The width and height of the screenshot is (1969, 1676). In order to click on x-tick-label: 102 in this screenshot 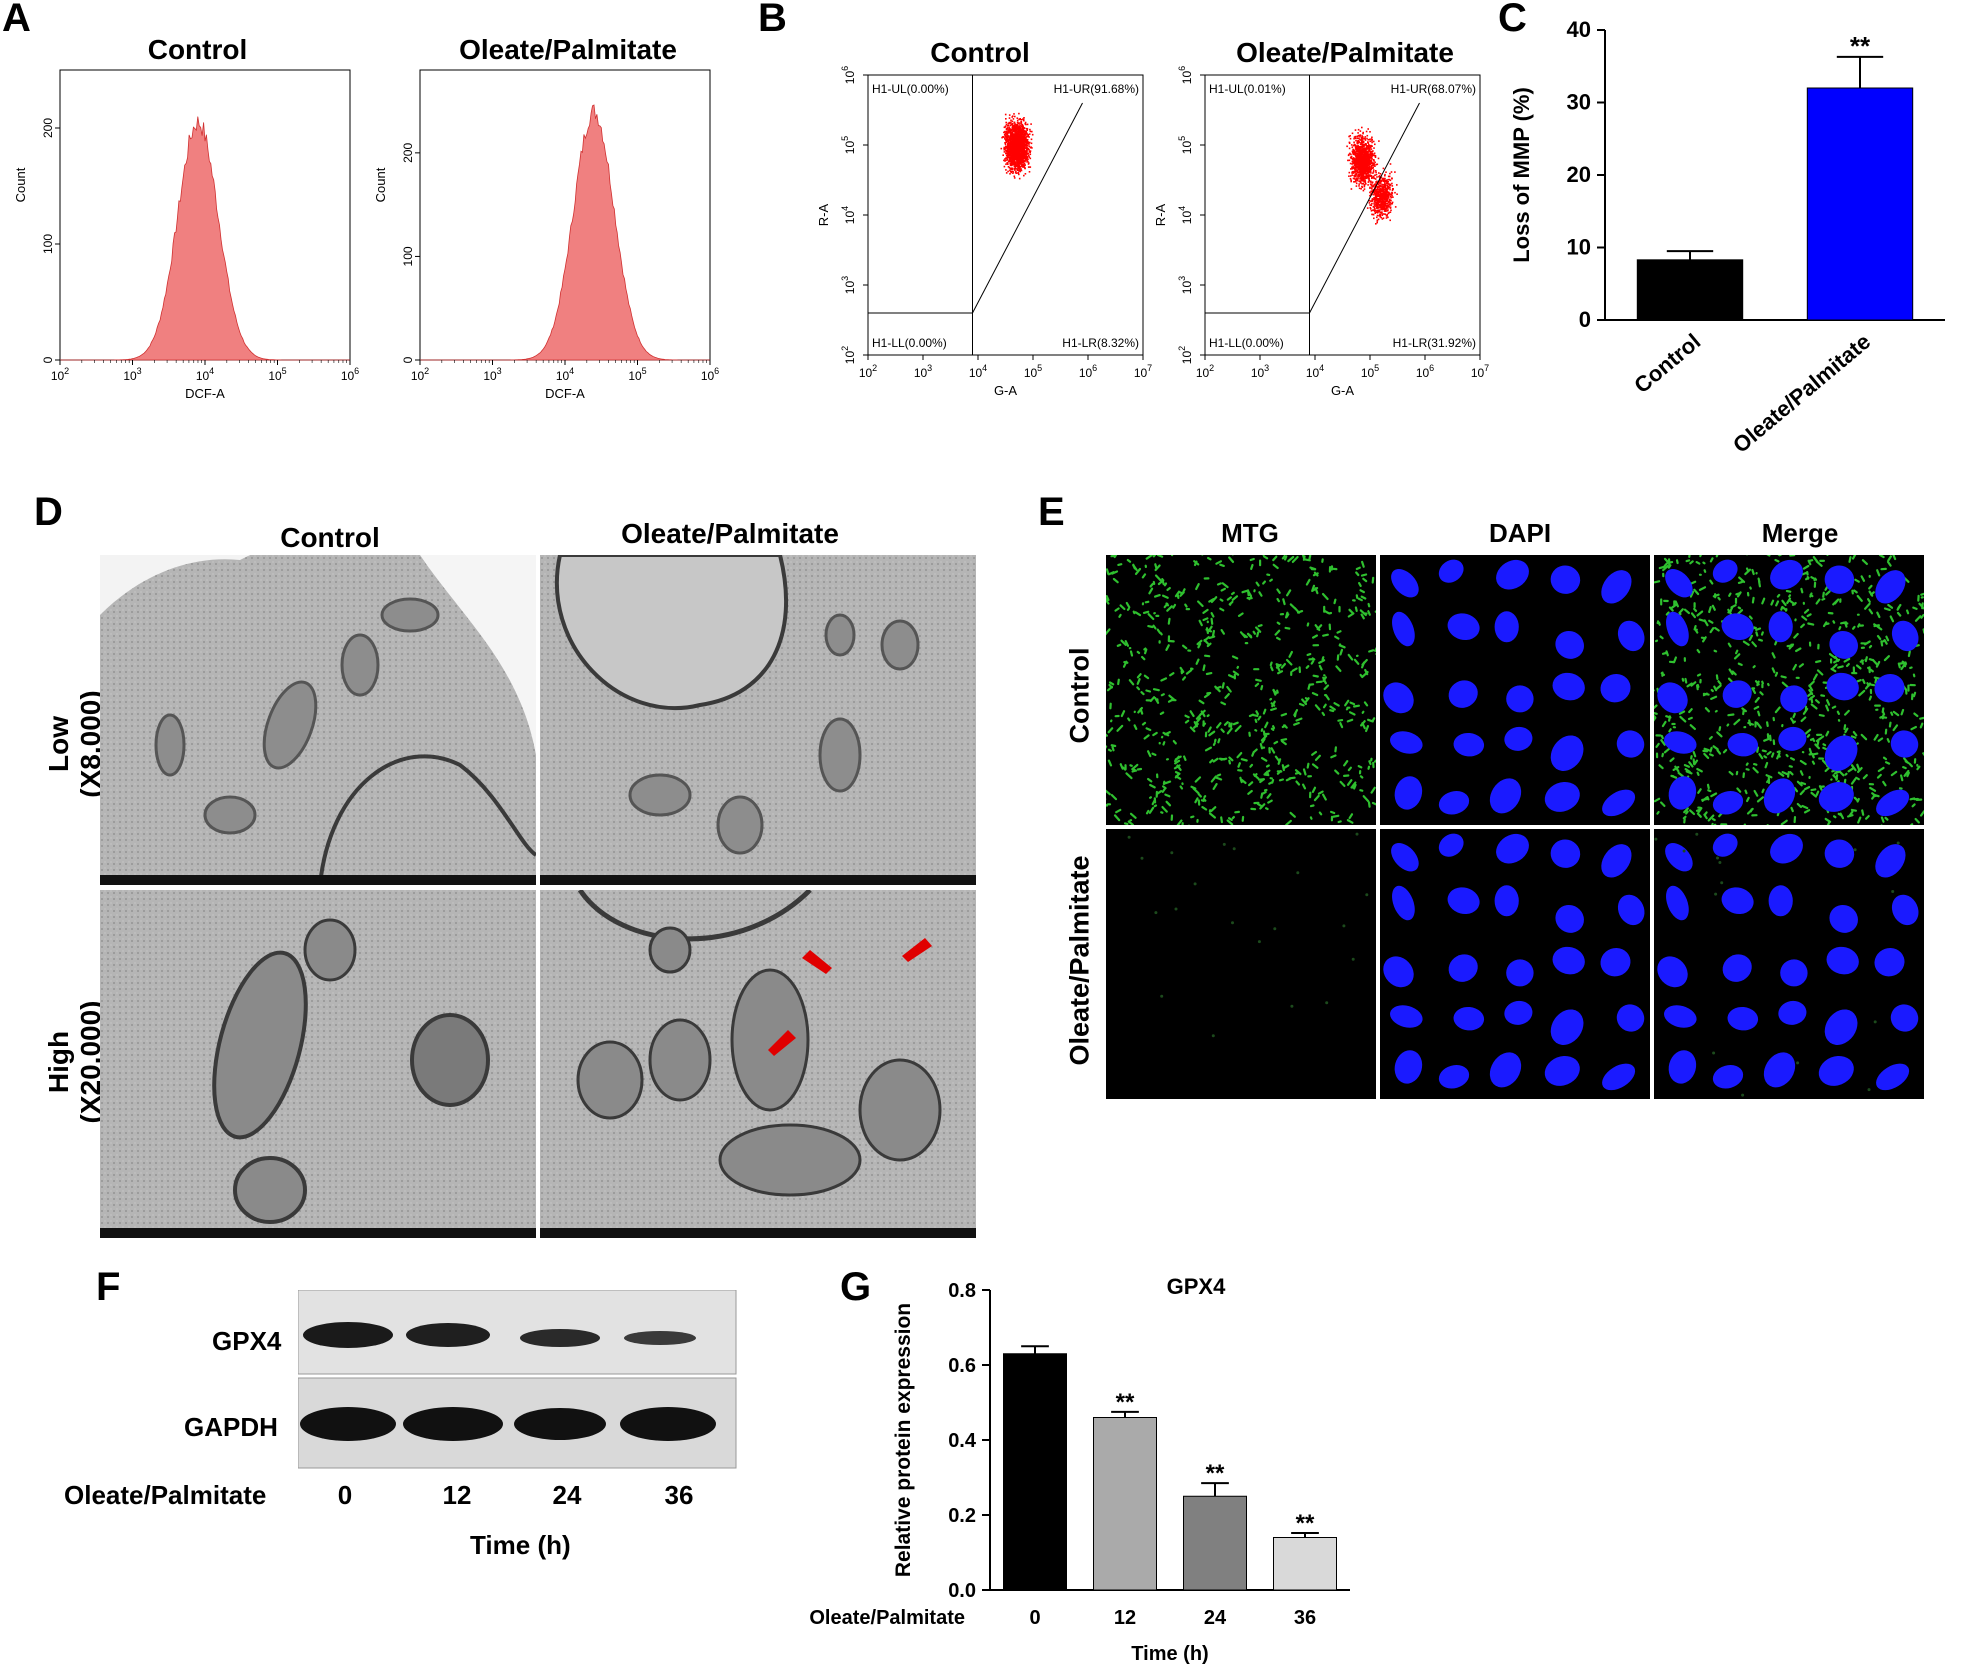, I will do `click(1205, 371)`.